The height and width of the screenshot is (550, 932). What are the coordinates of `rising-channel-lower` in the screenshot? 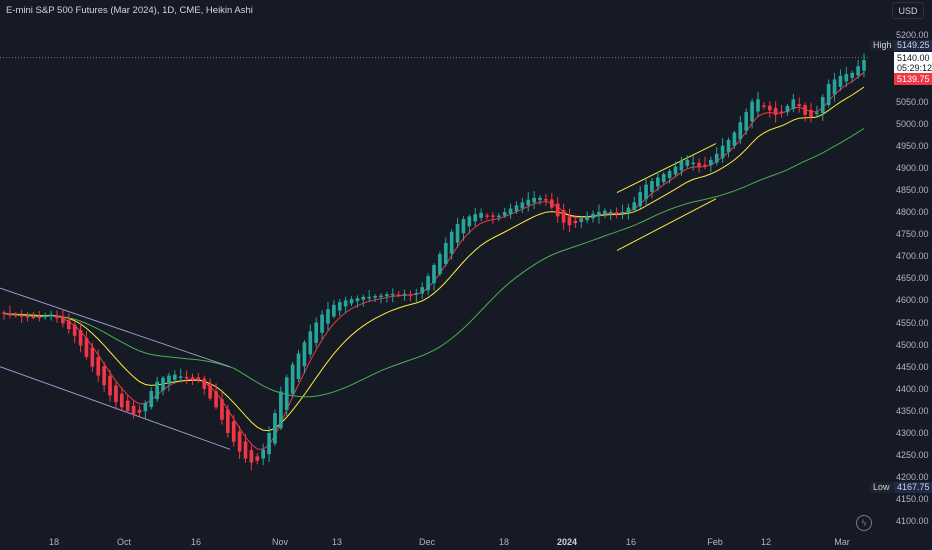 It's located at (666, 224).